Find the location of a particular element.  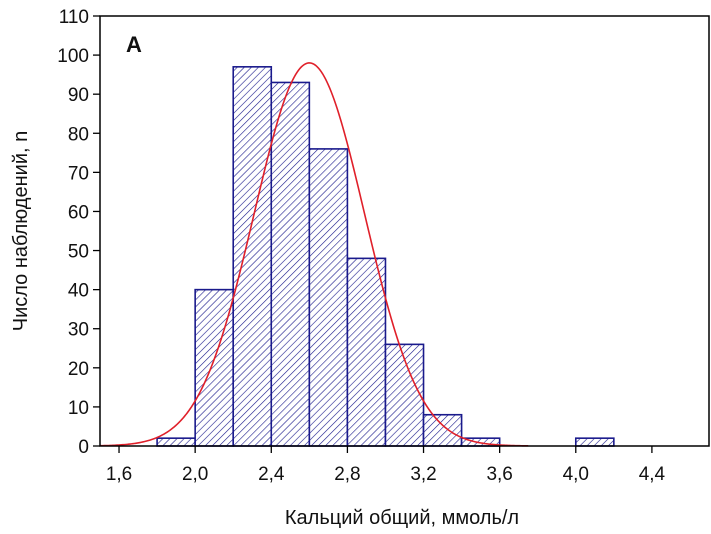

x-tick-label: 4,4 is located at coordinates (652, 474).